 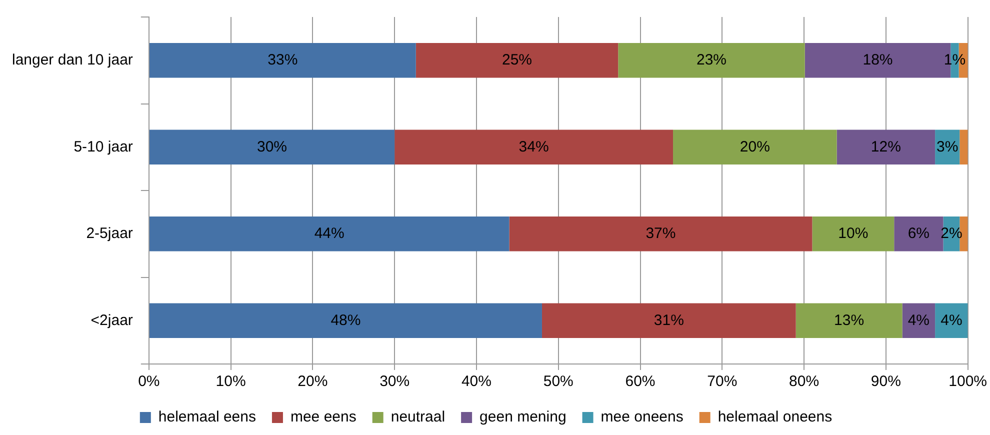 What do you see at coordinates (103, 147) in the screenshot?
I see `y-tick-label: 5-10 jaar` at bounding box center [103, 147].